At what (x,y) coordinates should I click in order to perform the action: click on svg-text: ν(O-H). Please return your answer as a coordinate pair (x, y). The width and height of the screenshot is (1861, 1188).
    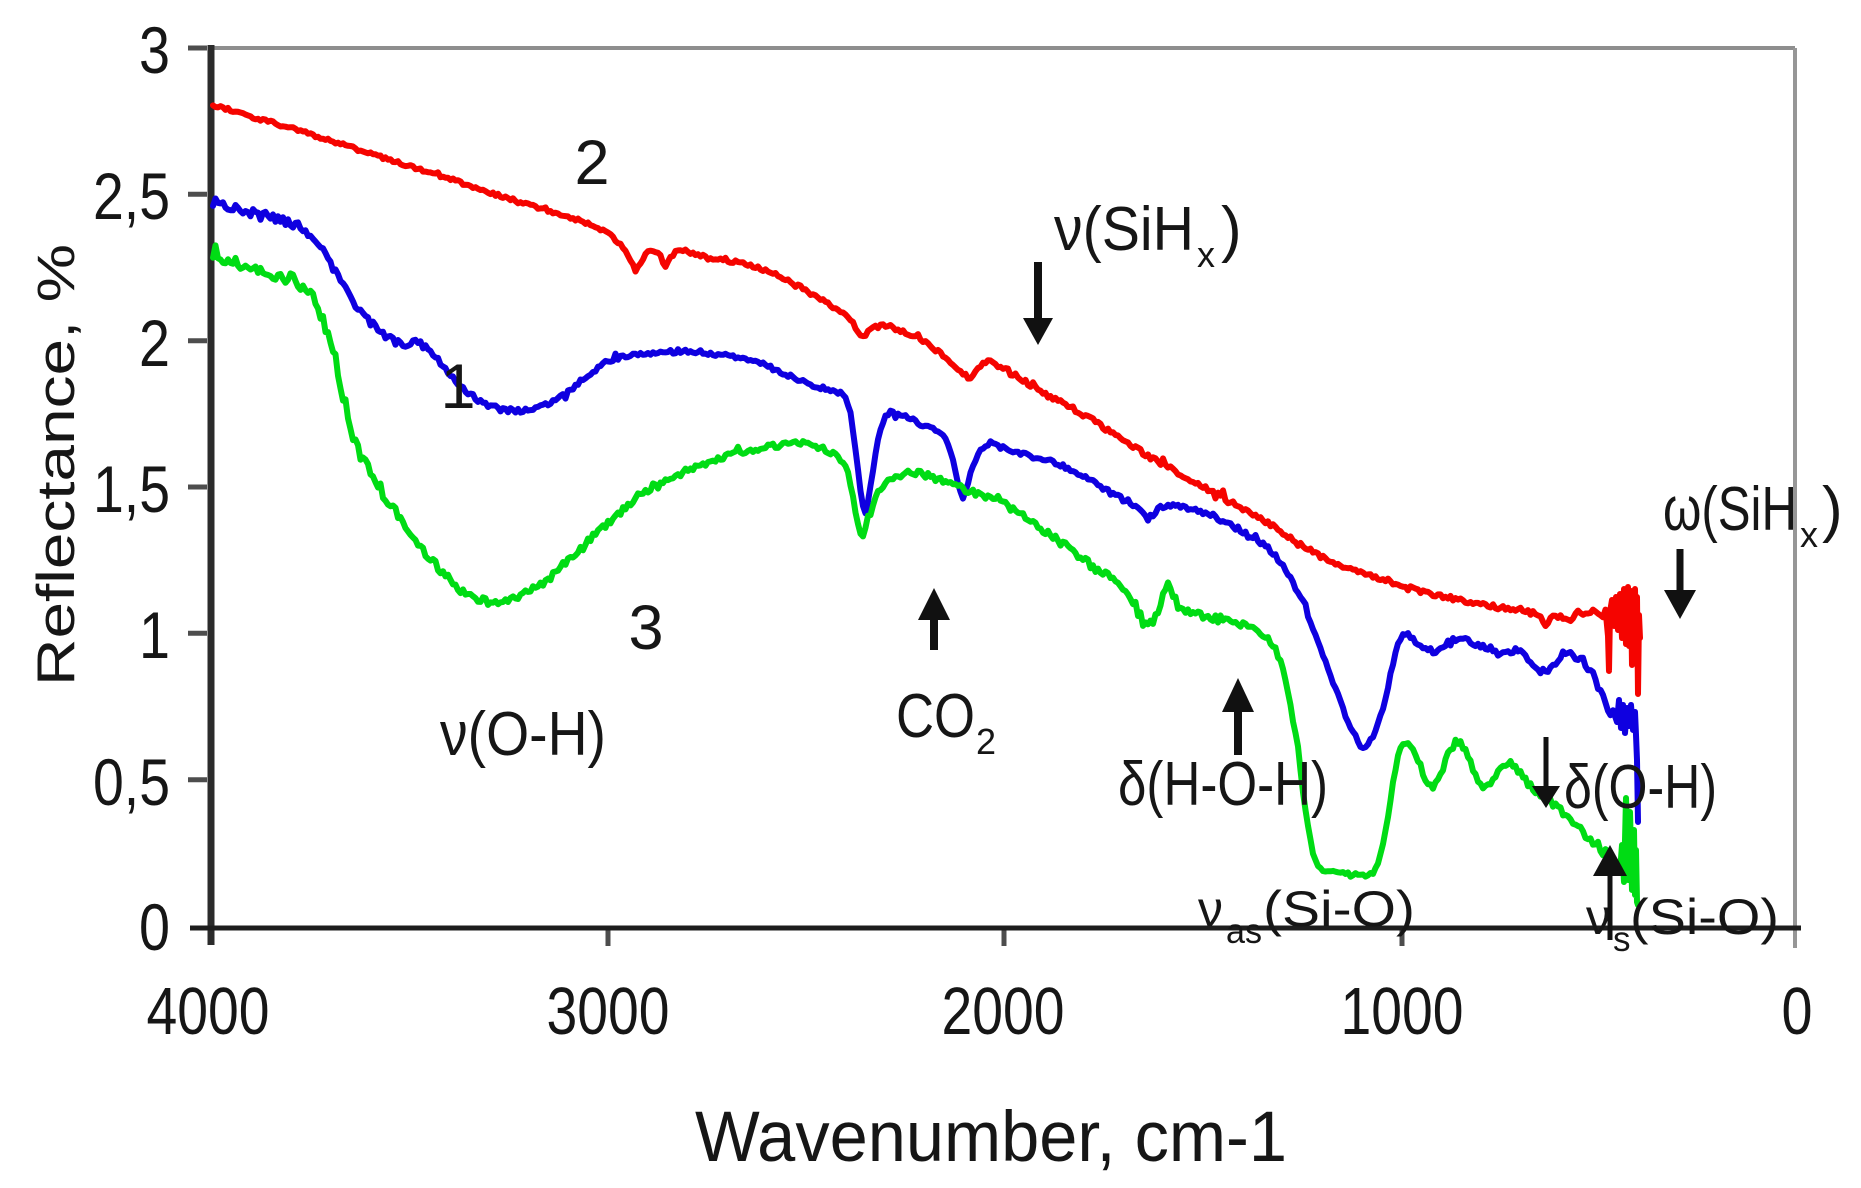
    Looking at the image, I should click on (523, 734).